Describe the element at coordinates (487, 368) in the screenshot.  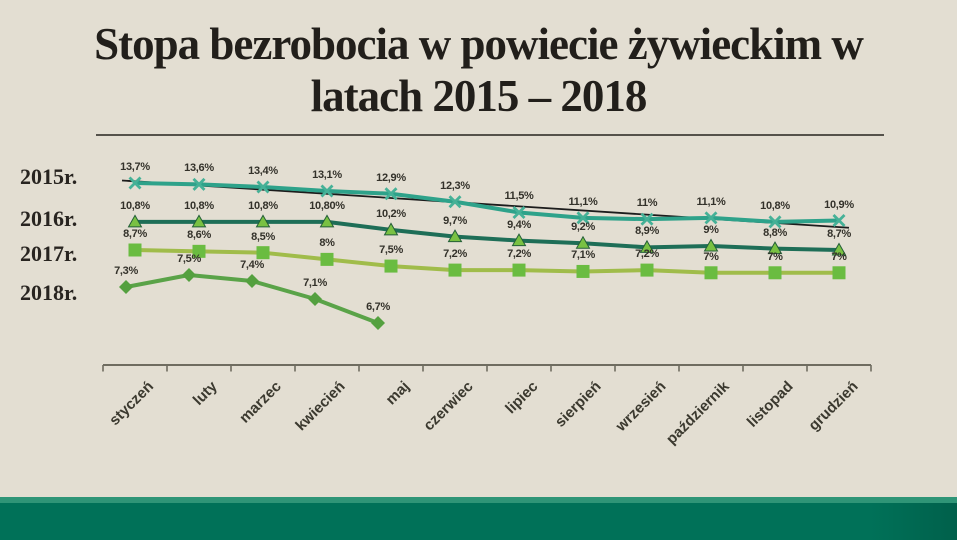
I see `x-axis-ticks` at that location.